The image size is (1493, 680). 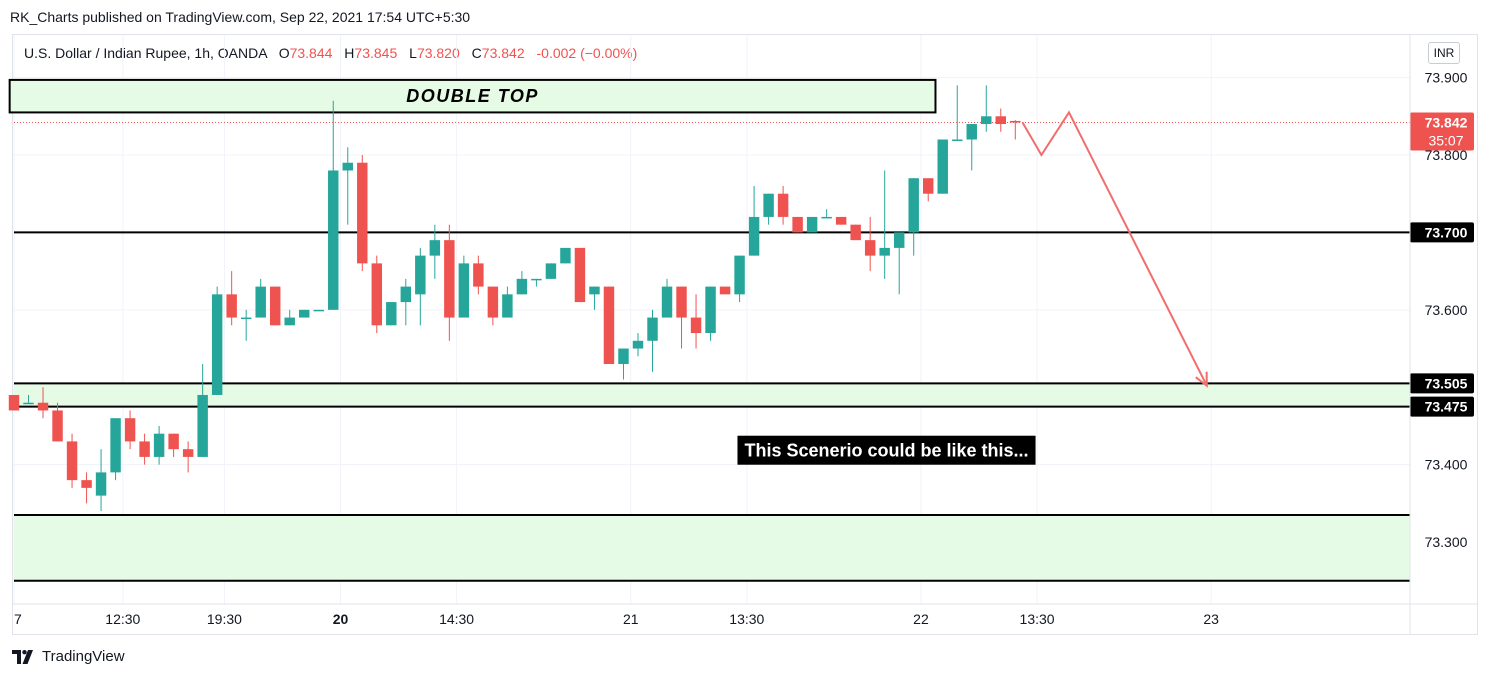 I want to click on change-value: -0.002 (−0.00%), so click(x=587, y=53).